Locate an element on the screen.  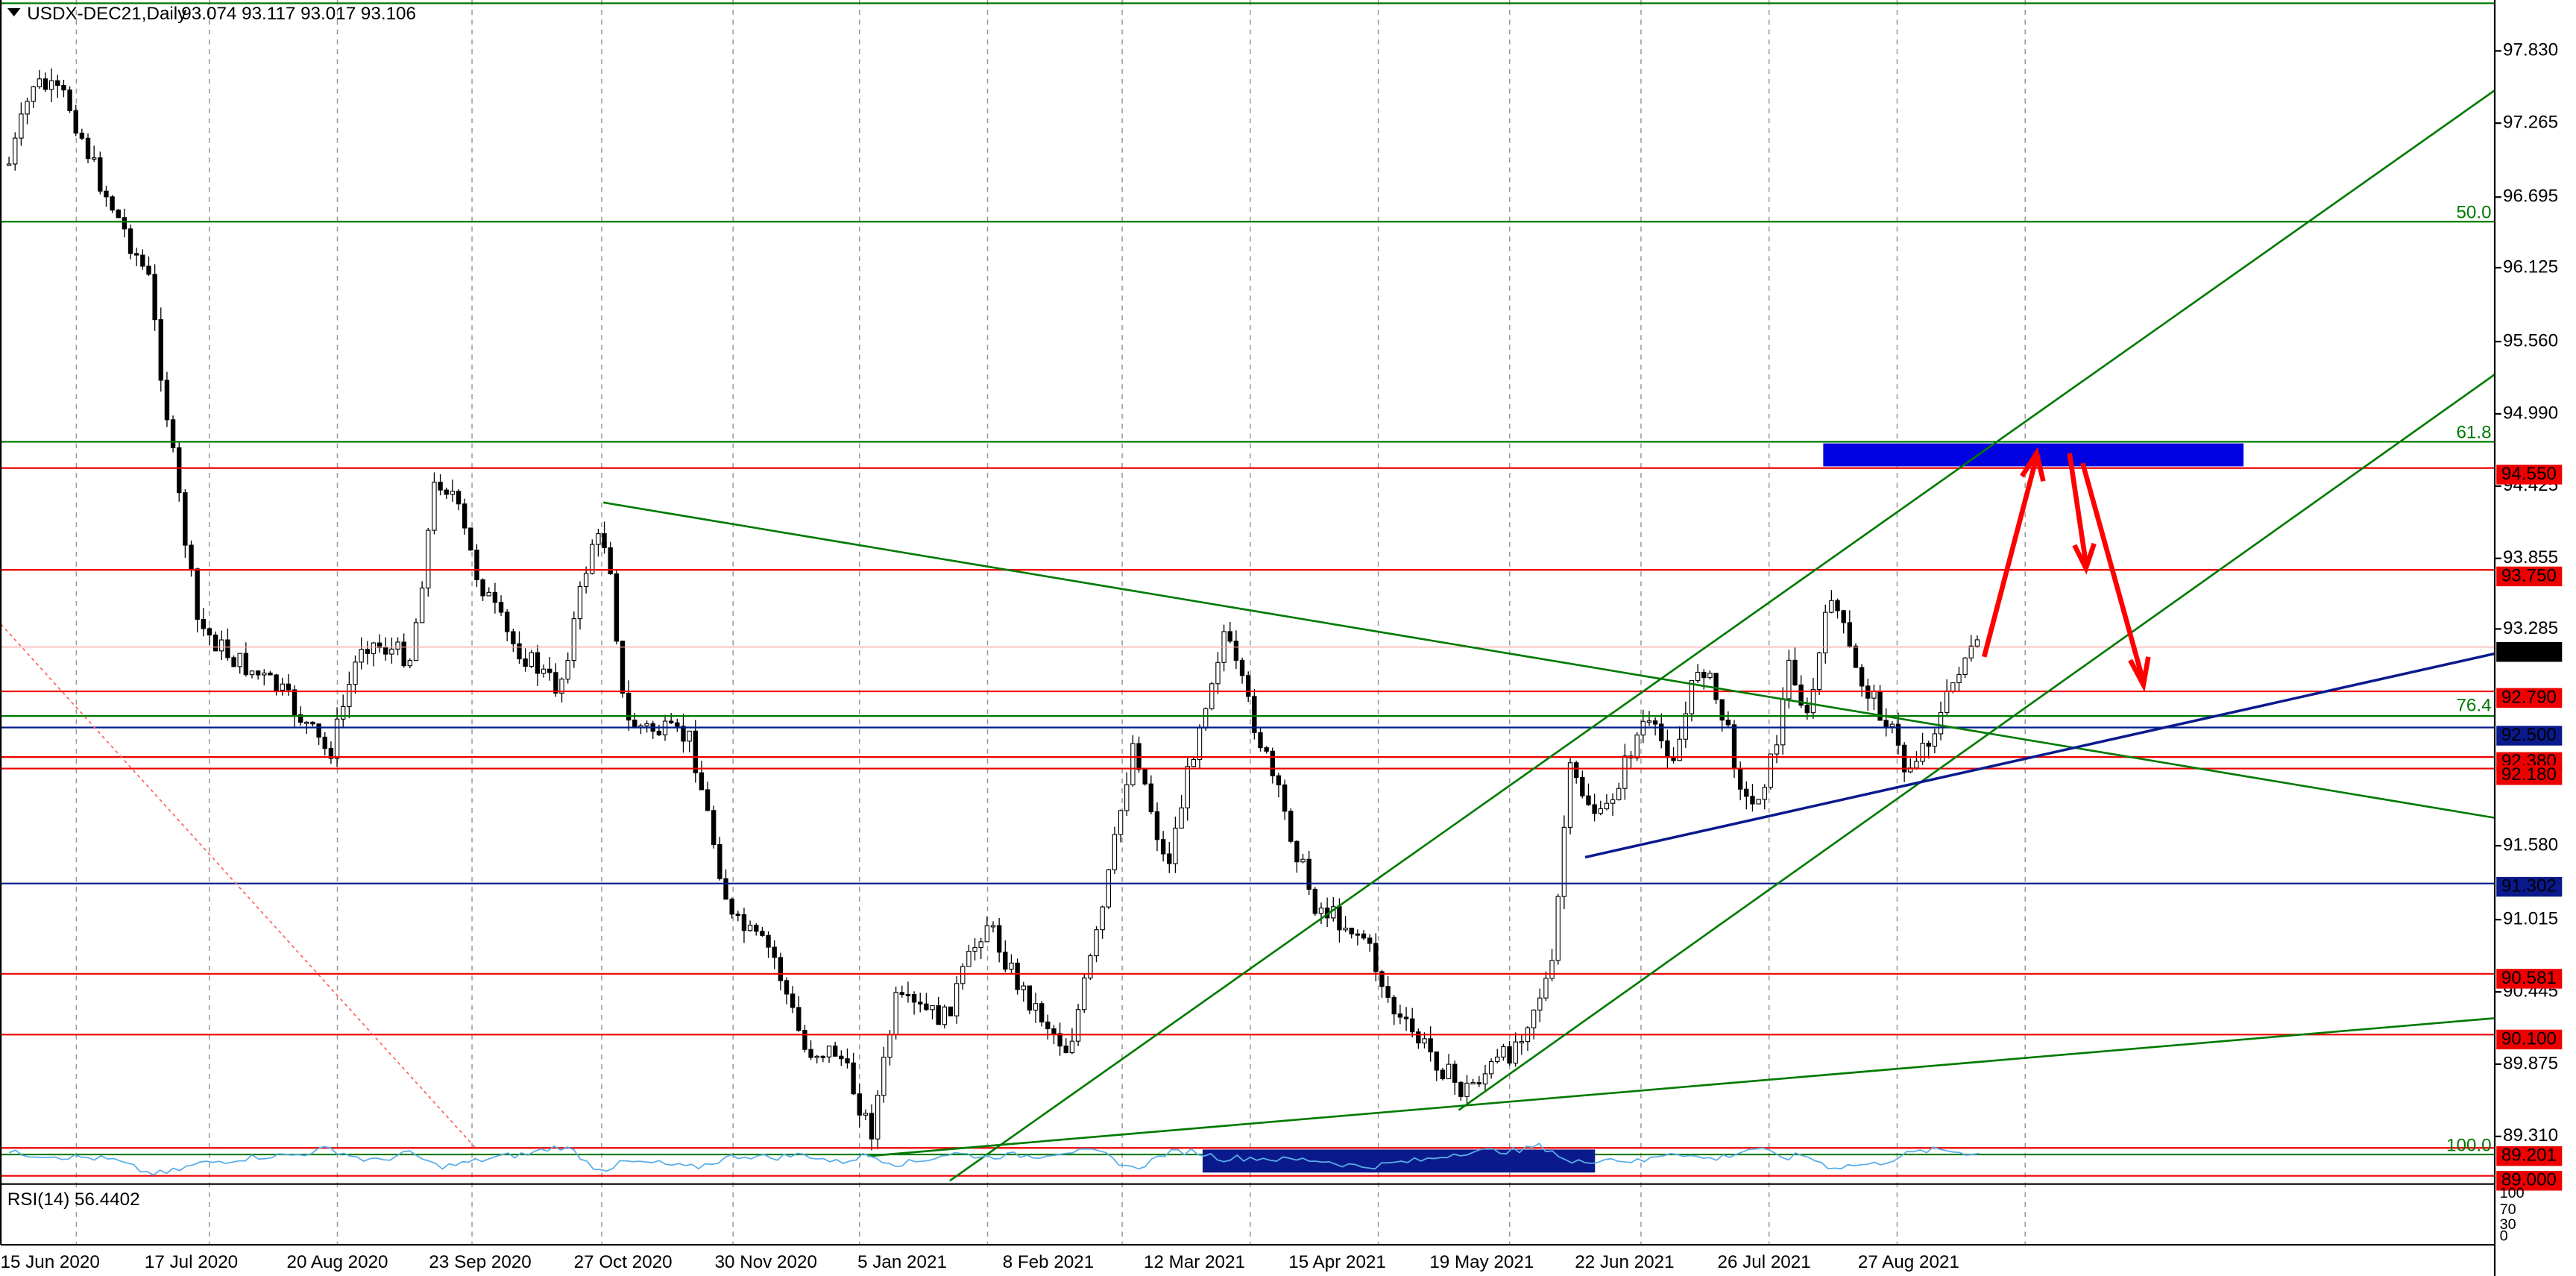
arrow-down is located at coordinates (2082, 514).